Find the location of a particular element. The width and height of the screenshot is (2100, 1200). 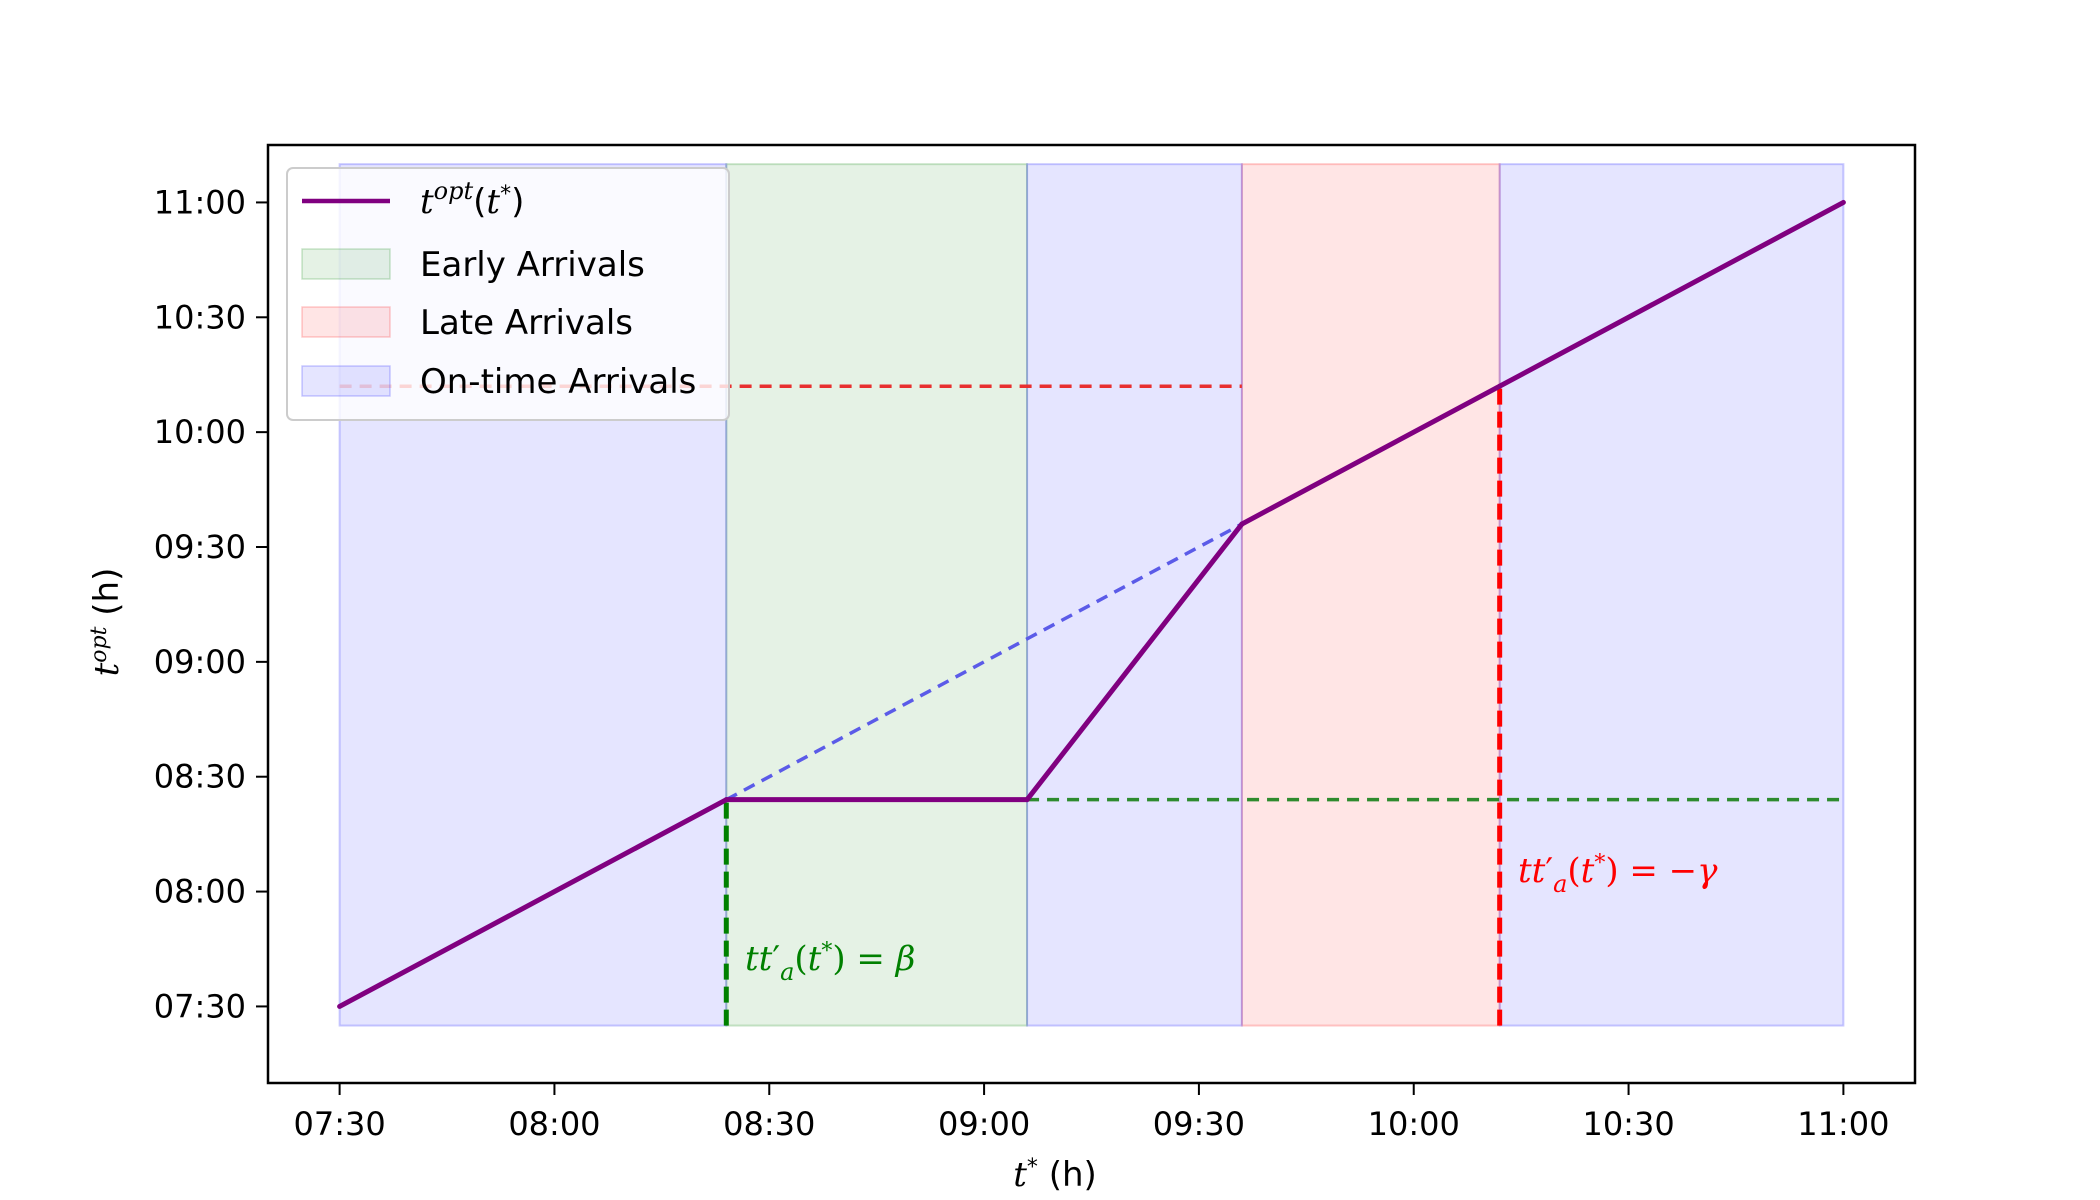

y-tick-label: 11:00 is located at coordinates (200, 202).